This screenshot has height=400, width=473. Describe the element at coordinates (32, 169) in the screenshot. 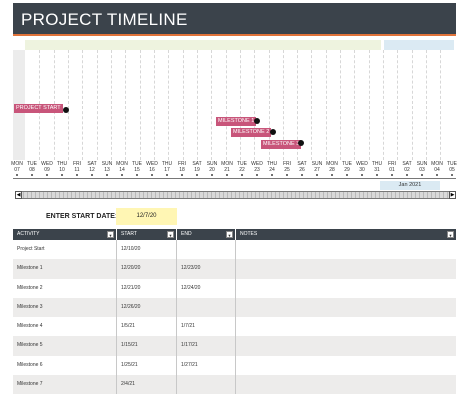

I see `tick-date: 08` at that location.